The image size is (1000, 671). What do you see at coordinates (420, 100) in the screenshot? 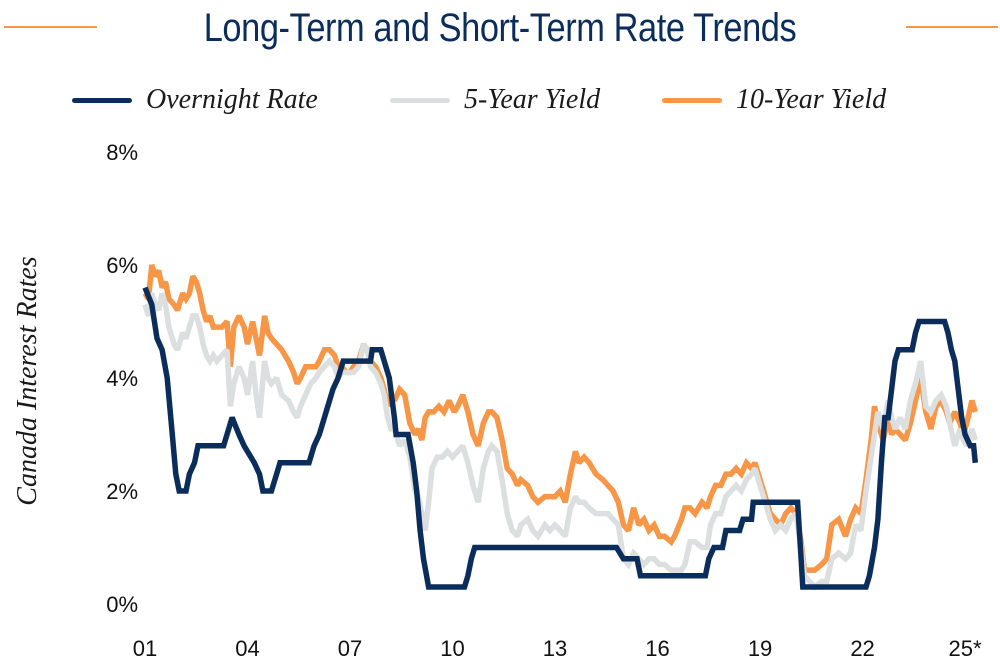
I see `legend-swatch-5-year-yield` at bounding box center [420, 100].